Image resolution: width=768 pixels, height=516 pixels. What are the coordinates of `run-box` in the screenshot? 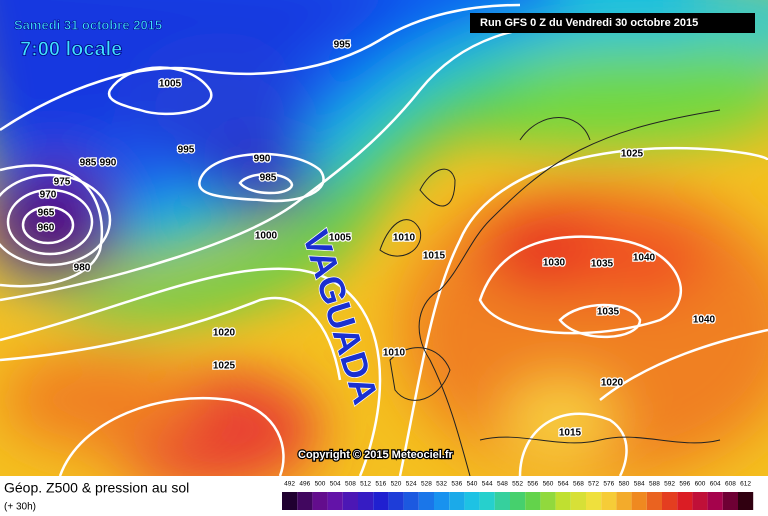 It's located at (612, 23).